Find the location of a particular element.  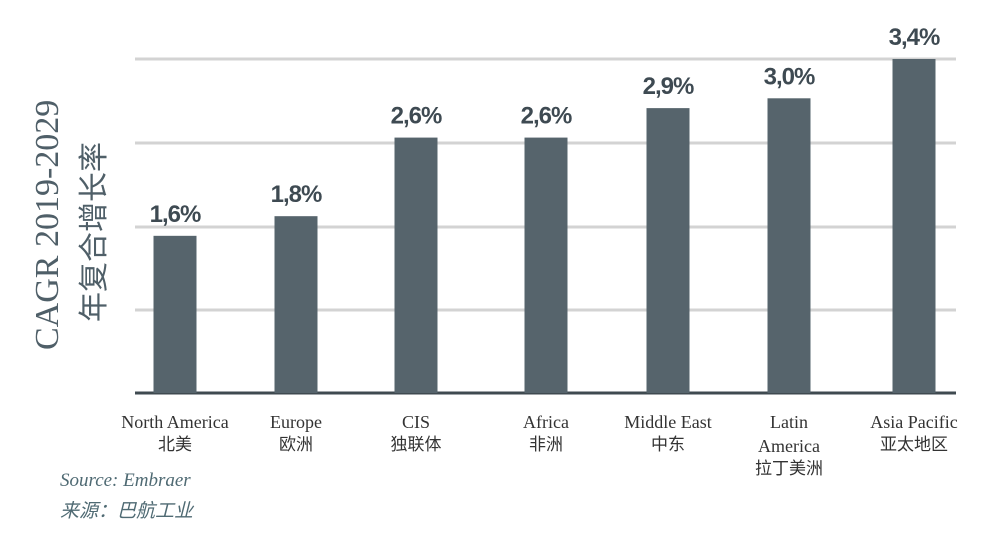

category-label: CIS is located at coordinates (416, 422).